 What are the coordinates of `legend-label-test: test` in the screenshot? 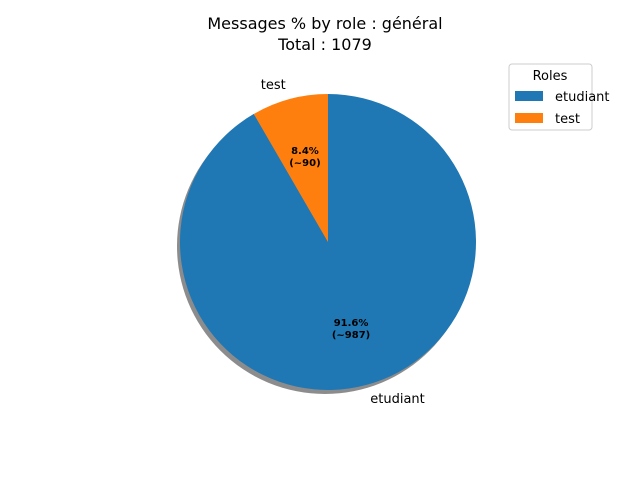 It's located at (567, 119).